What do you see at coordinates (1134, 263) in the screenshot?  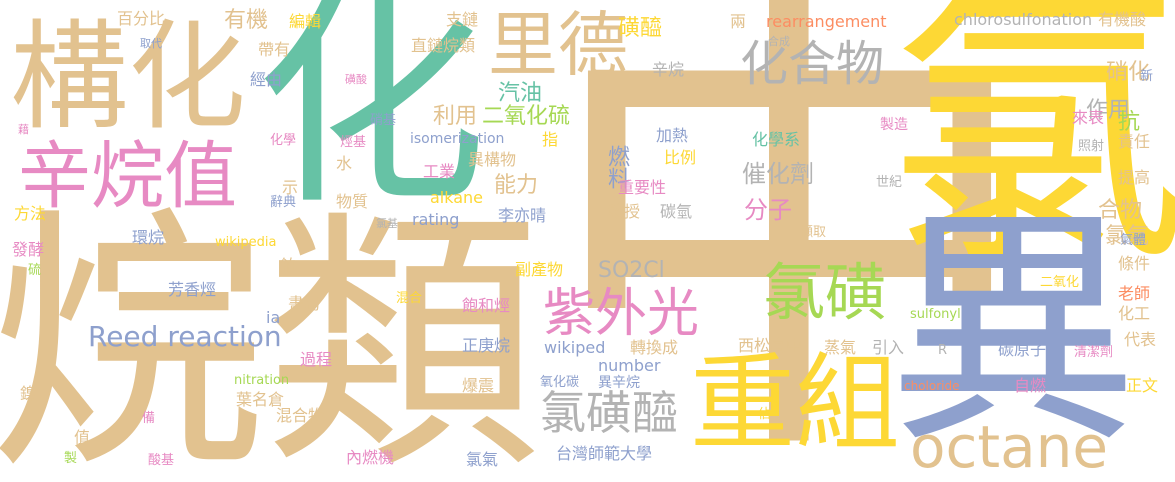 I see `word-condition: 條件` at bounding box center [1134, 263].